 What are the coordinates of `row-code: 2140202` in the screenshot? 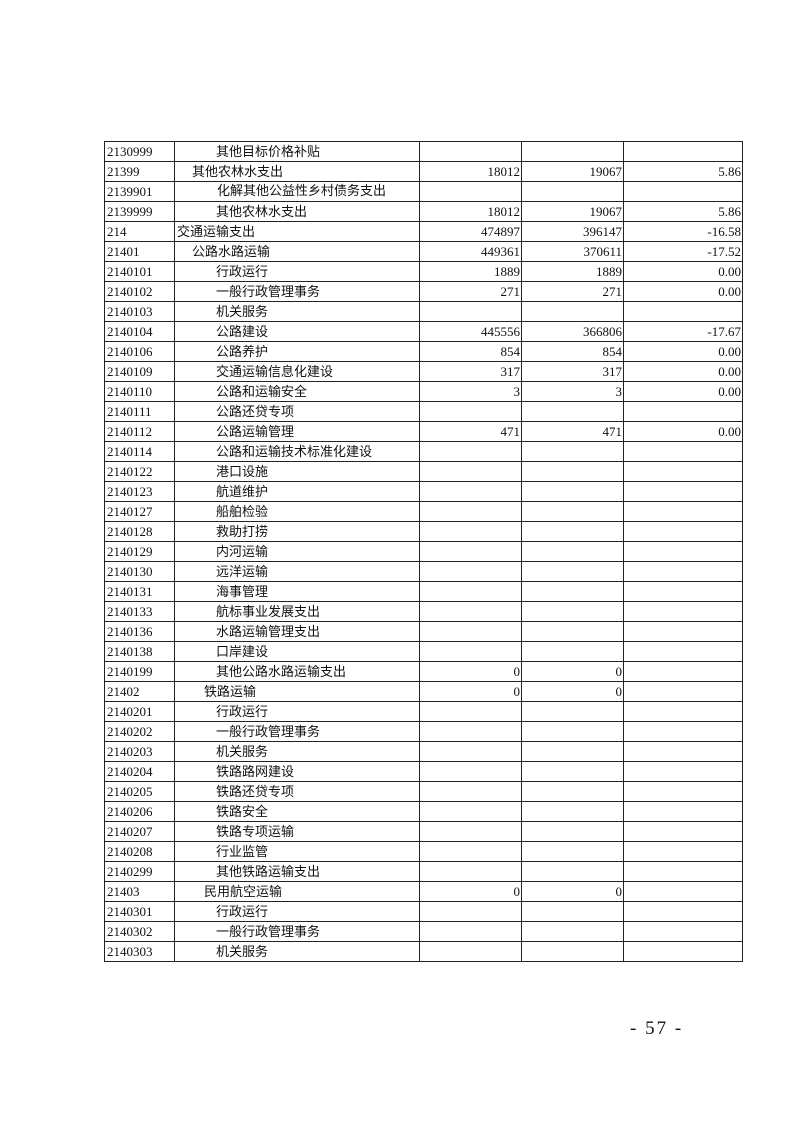 It's located at (139, 731).